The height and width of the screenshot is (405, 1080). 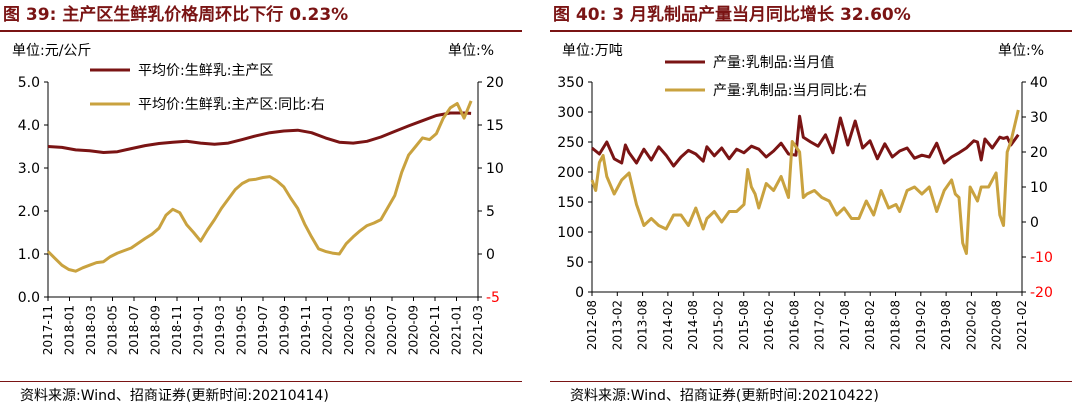 I want to click on chart-title: 图 39: 主产区生鲜乳价格周环比下行 0.23%, so click(x=176, y=15).